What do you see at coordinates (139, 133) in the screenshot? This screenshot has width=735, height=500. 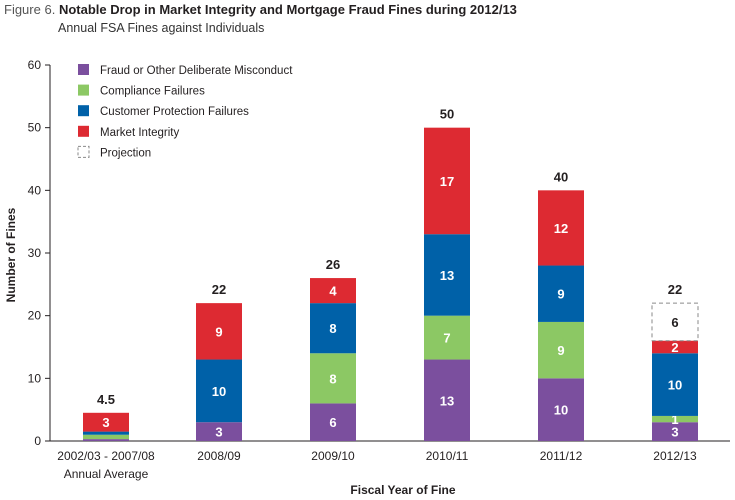 I see `legend-label: Market Integrity` at bounding box center [139, 133].